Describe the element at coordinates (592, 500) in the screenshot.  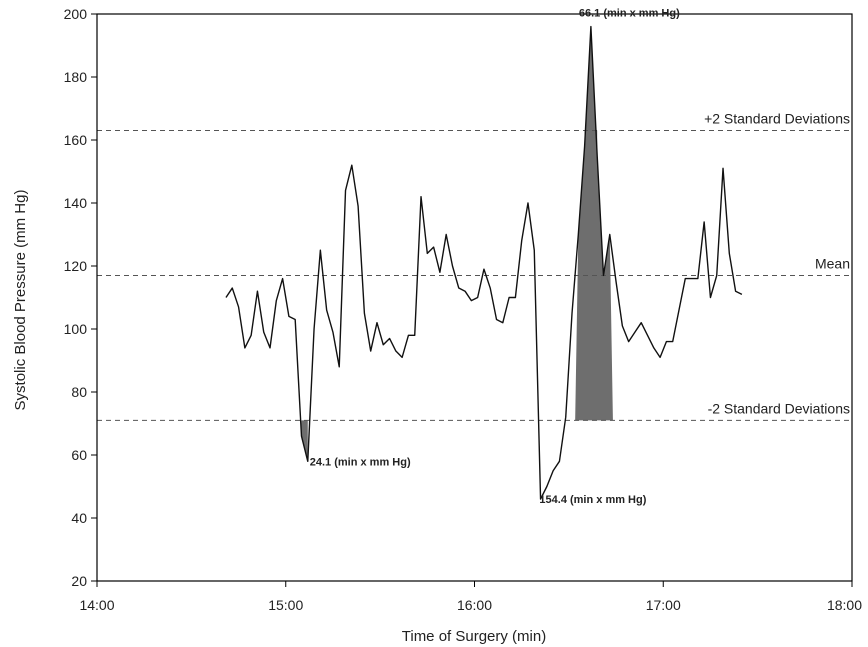
I see `annotation-label: 154.4 (min x mm Hg)` at that location.